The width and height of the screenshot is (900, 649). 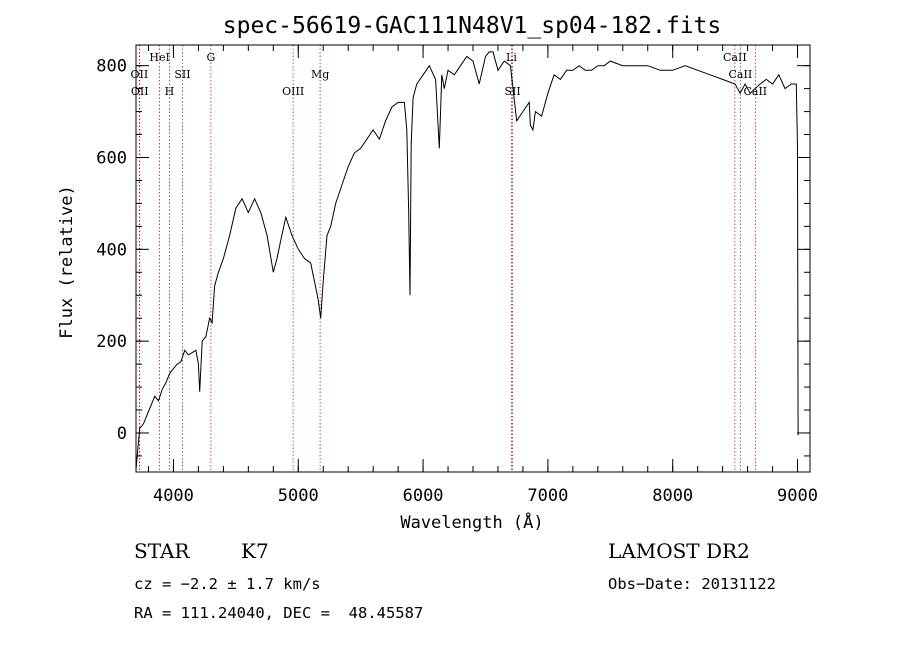 I want to click on x-tick-label: 5000, so click(x=298, y=496).